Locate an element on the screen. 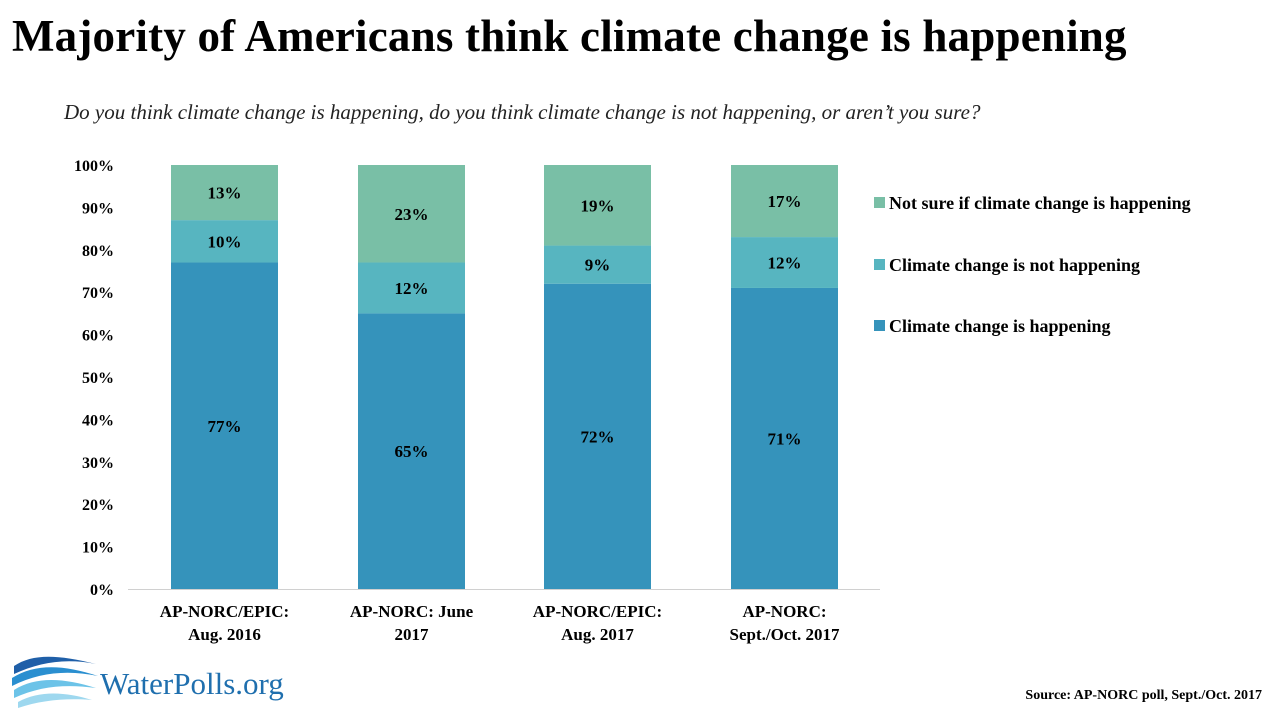 The height and width of the screenshot is (720, 1280). y-tick-label: 20% is located at coordinates (98, 505).